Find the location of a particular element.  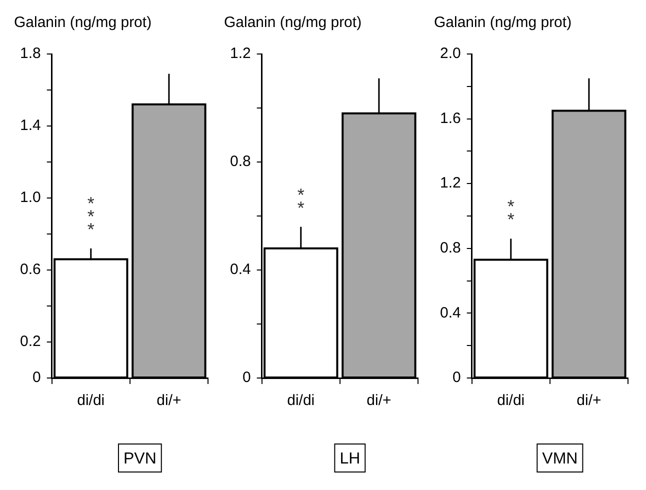

y-tick-label: 1.8 is located at coordinates (30, 53).